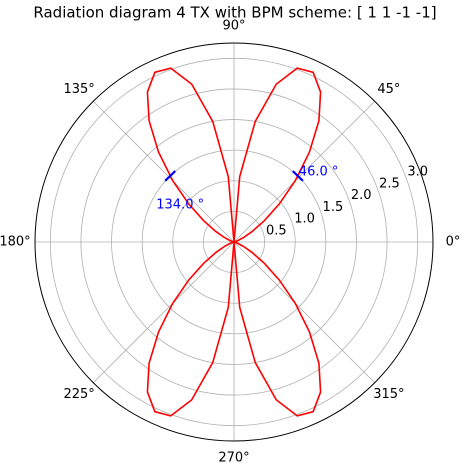 The height and width of the screenshot is (464, 471). Describe the element at coordinates (388, 89) in the screenshot. I see `theta-tick-label: 45°` at that location.